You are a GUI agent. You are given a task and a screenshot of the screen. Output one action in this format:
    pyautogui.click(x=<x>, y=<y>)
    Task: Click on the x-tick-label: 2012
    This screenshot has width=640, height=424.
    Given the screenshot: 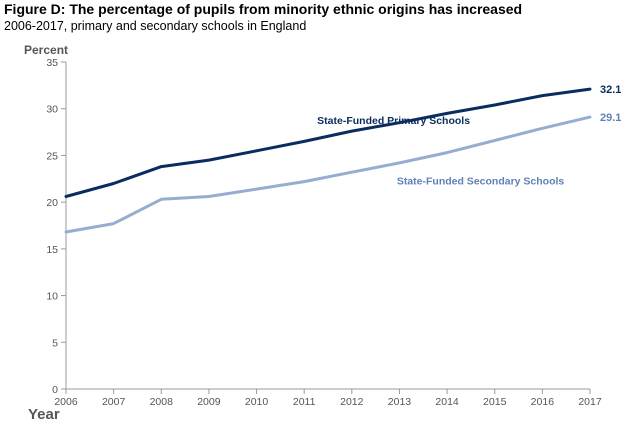 What is the action you would take?
    pyautogui.click(x=352, y=402)
    